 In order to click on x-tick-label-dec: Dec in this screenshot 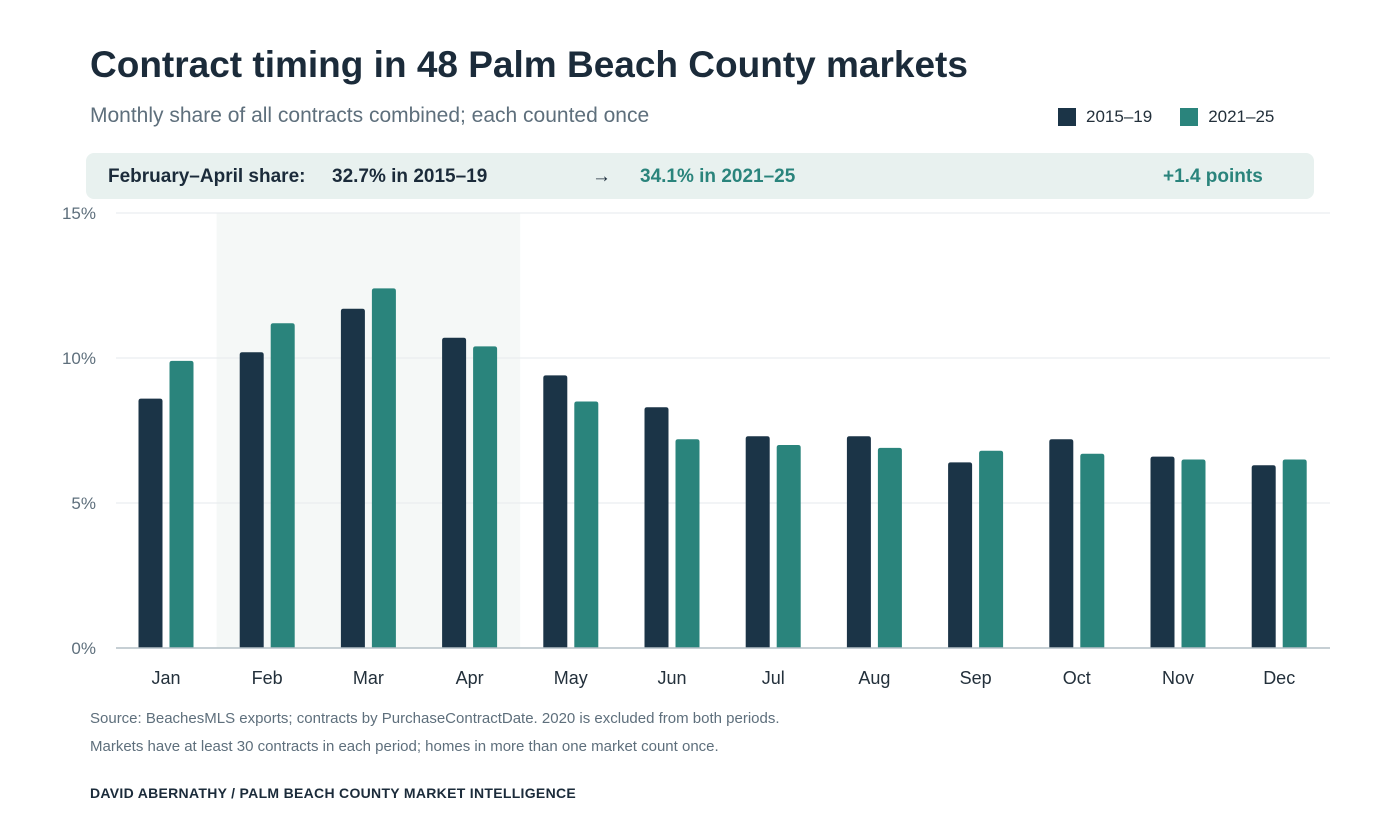, I will do `click(1279, 678)`.